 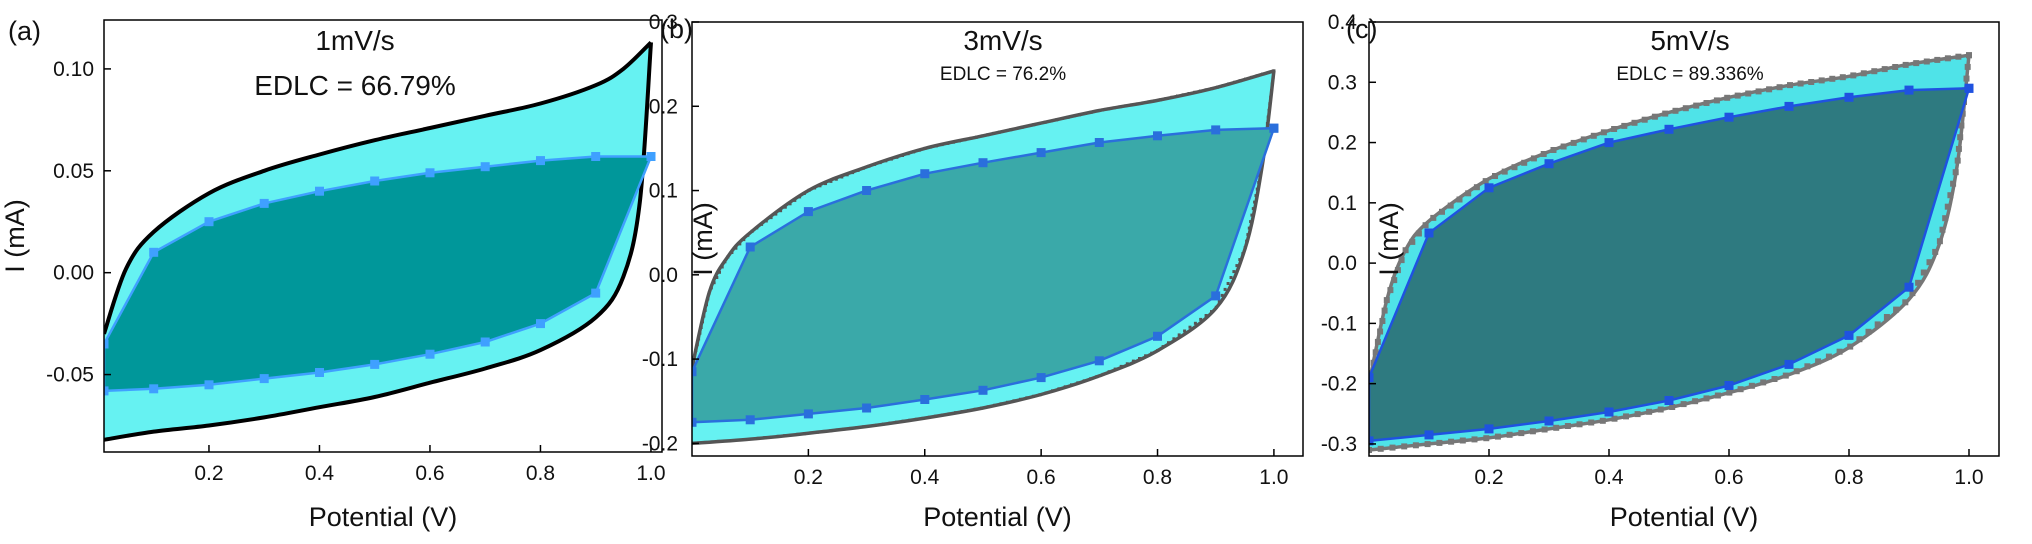 I want to click on scan-rate-annotation: 3mV/s, so click(x=1002, y=40).